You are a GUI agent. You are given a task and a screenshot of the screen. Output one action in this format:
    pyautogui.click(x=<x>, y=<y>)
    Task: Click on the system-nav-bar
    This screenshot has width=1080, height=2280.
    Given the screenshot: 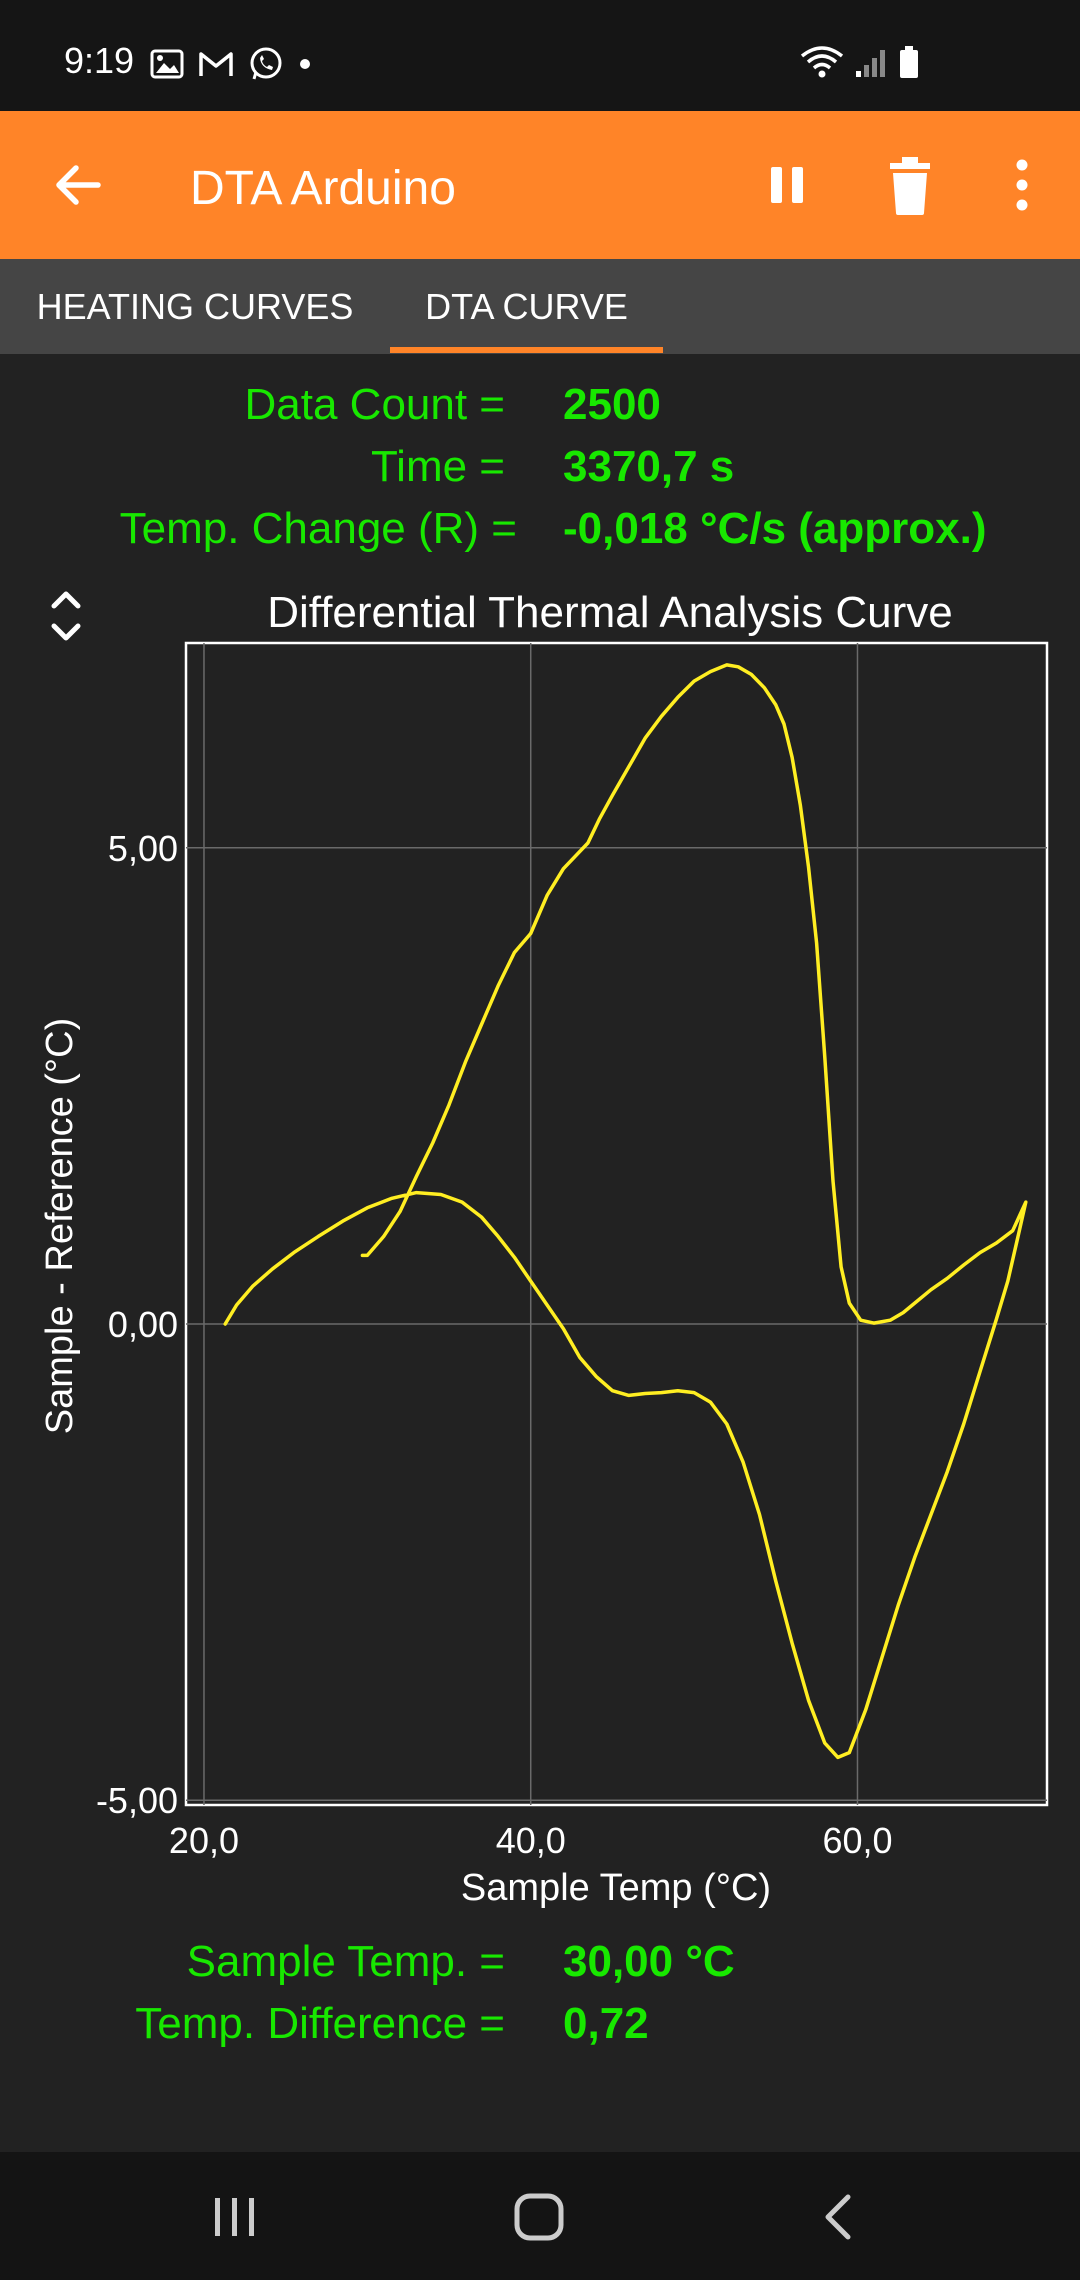 What is the action you would take?
    pyautogui.click(x=540, y=2216)
    